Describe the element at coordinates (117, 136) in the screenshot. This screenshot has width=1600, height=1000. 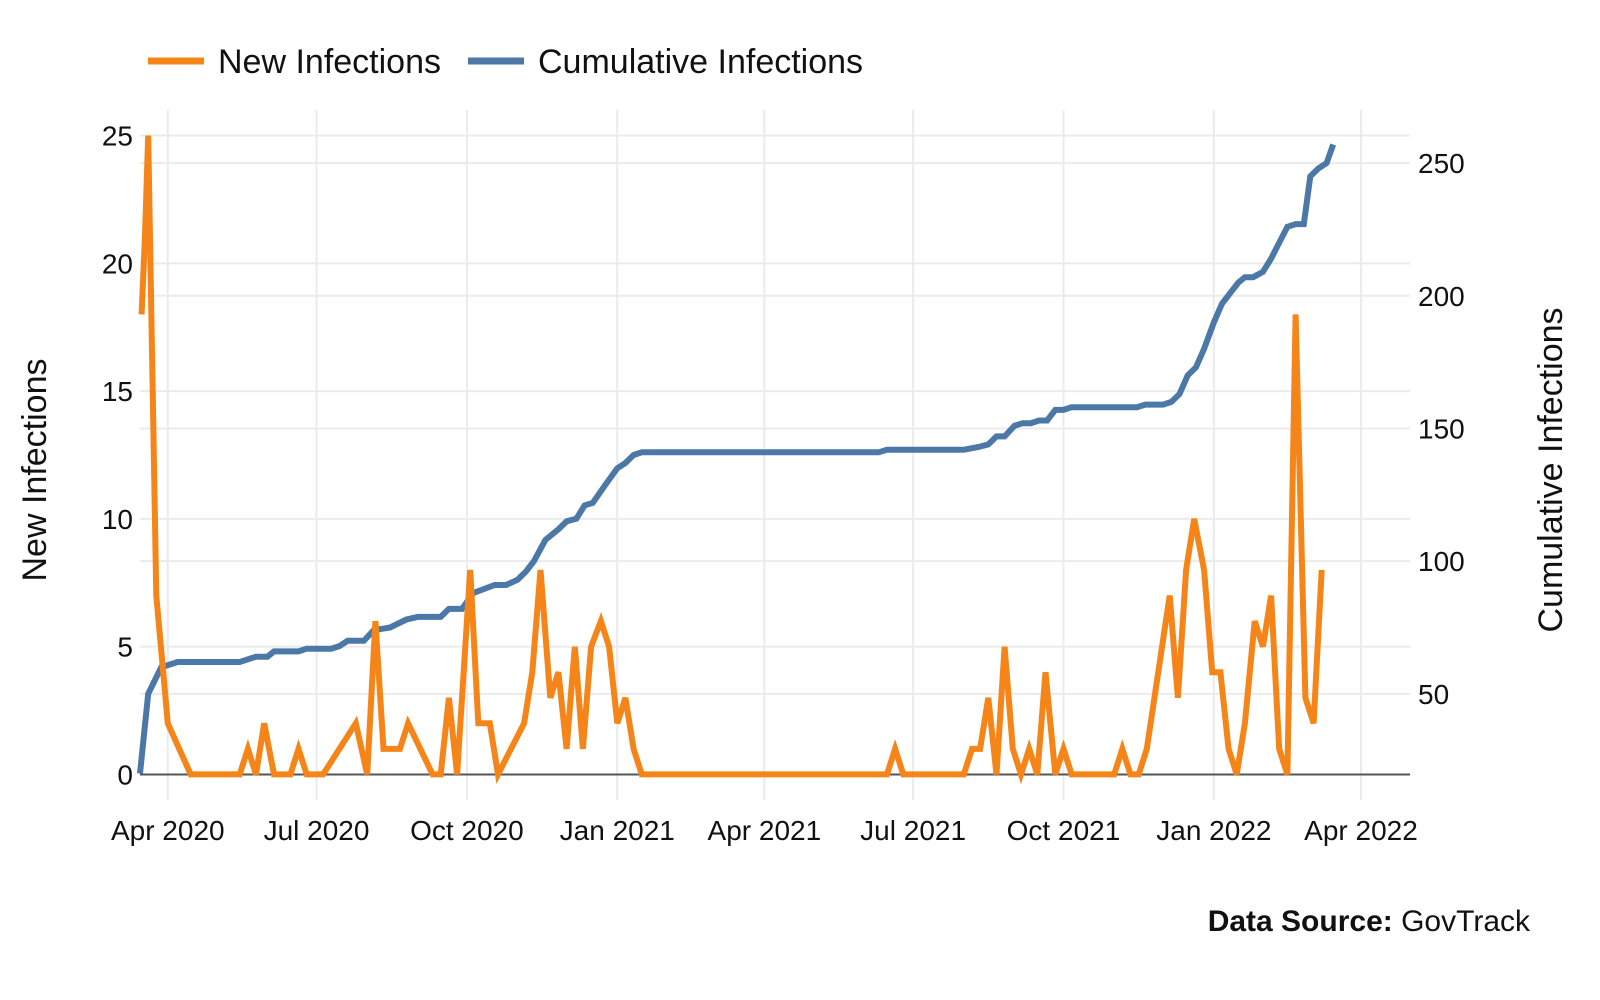
I see `left-y-tick-label: 25` at that location.